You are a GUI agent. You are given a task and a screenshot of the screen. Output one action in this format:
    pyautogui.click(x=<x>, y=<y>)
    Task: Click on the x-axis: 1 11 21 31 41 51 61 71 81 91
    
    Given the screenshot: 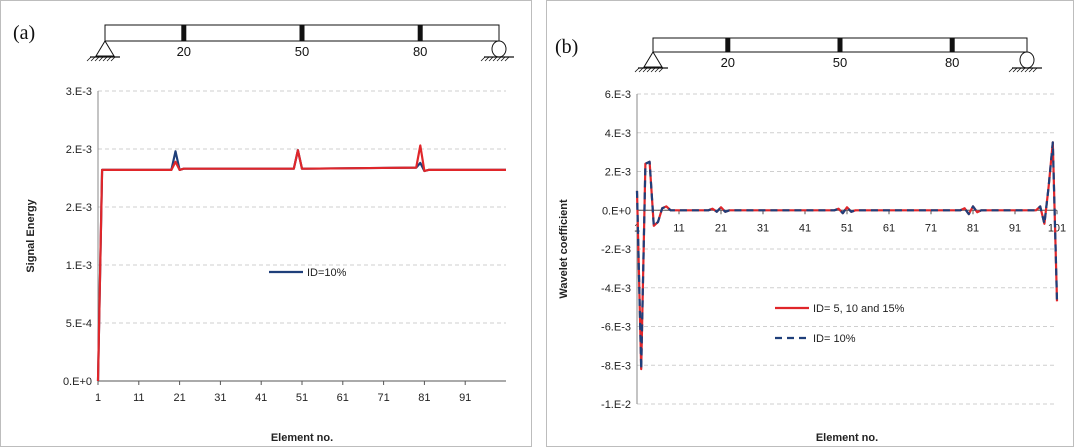 What is the action you would take?
    pyautogui.click(x=283, y=392)
    